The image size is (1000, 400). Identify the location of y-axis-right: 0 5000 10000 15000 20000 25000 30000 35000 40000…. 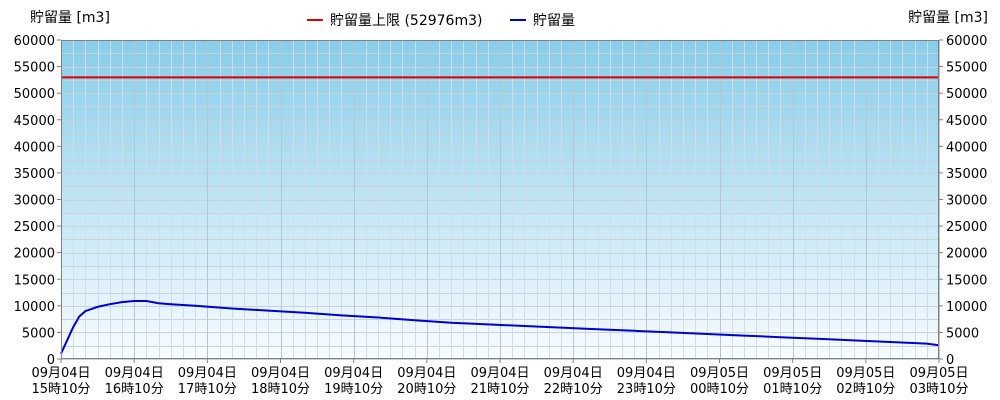
(963, 201).